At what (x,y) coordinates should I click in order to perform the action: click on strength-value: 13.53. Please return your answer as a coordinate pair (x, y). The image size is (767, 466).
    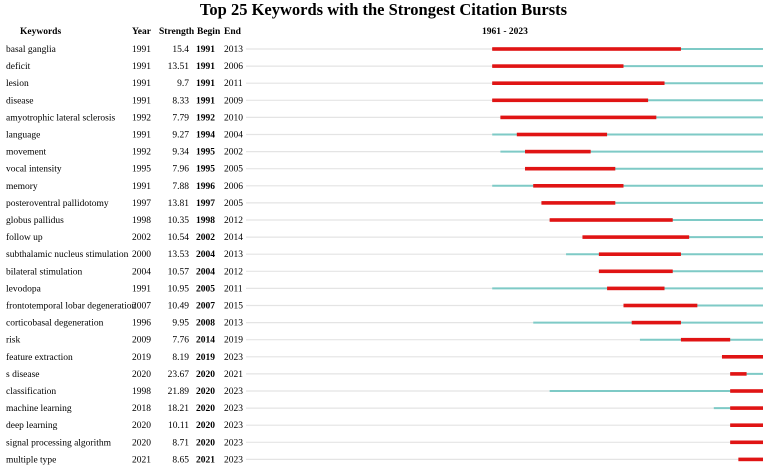
    Looking at the image, I should click on (179, 255).